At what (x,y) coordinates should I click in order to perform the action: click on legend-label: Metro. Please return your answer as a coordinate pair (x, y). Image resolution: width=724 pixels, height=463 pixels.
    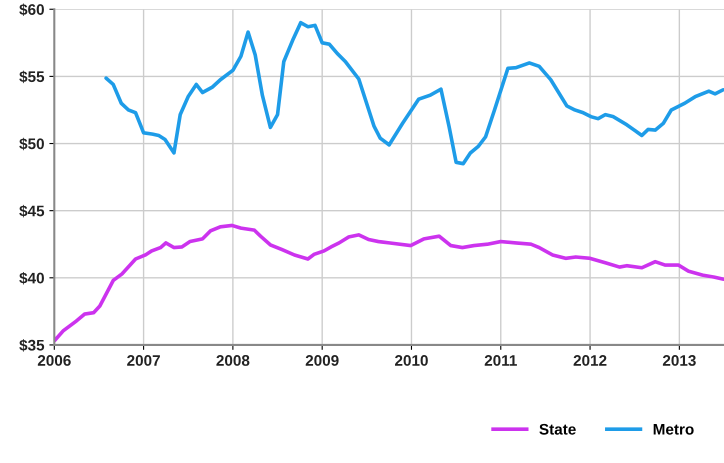
    Looking at the image, I should click on (674, 429).